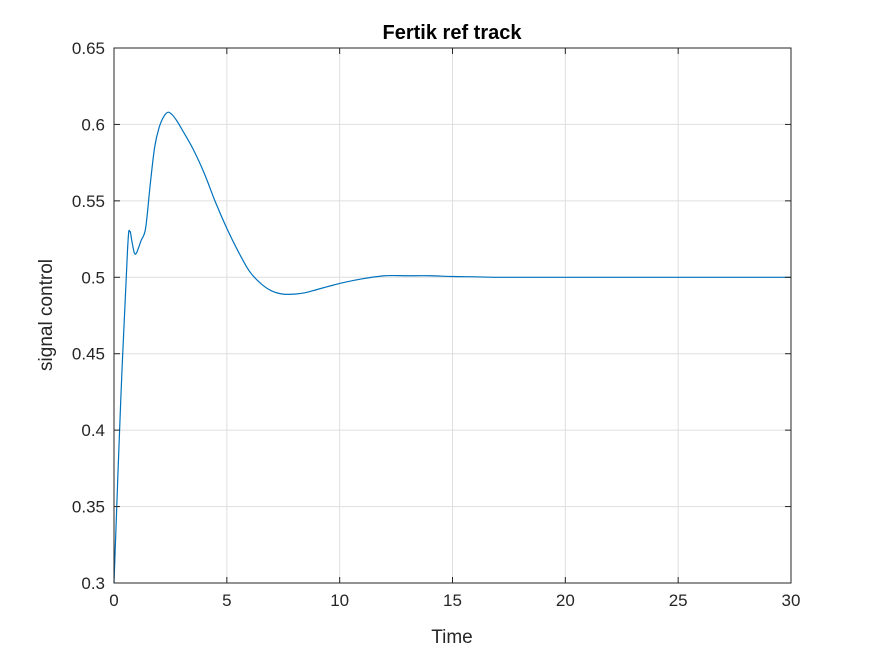  Describe the element at coordinates (226, 600) in the screenshot. I see `x-tick-label: 5` at that location.